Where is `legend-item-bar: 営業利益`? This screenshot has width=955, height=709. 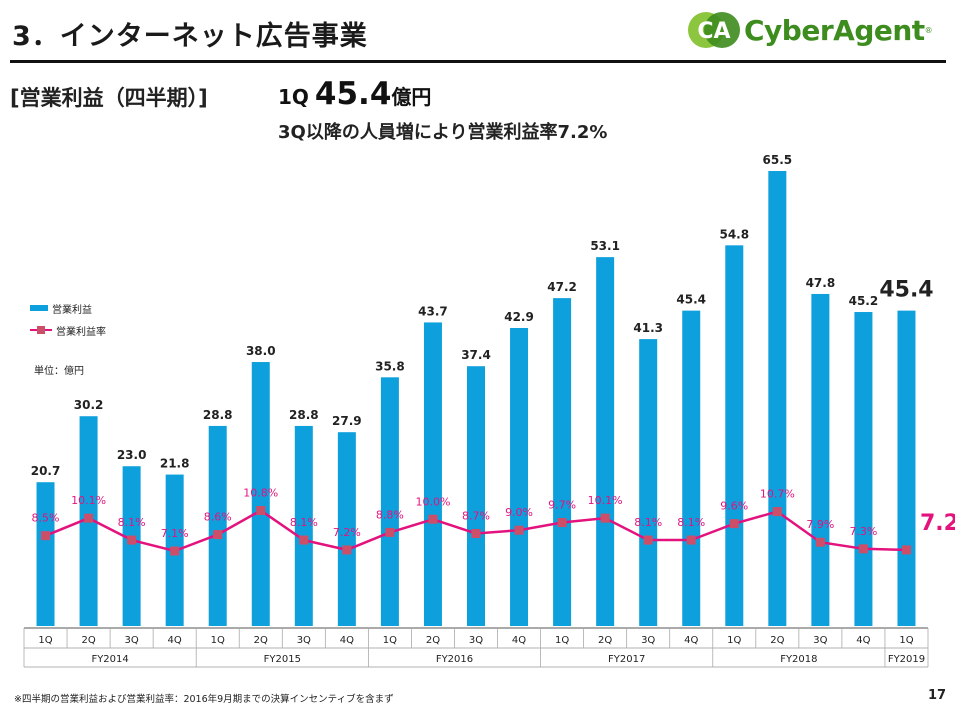
legend-item-bar: 営業利益 is located at coordinates (68, 308).